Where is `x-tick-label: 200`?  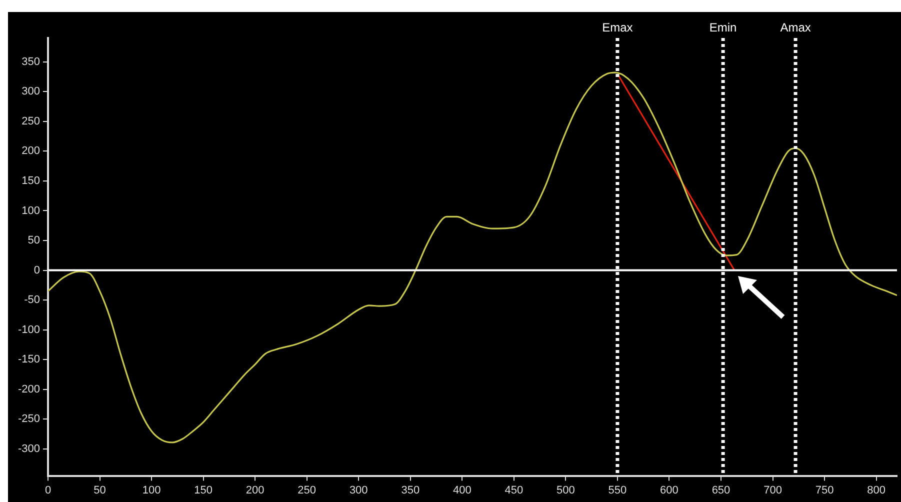
x-tick-label: 200 is located at coordinates (255, 490).